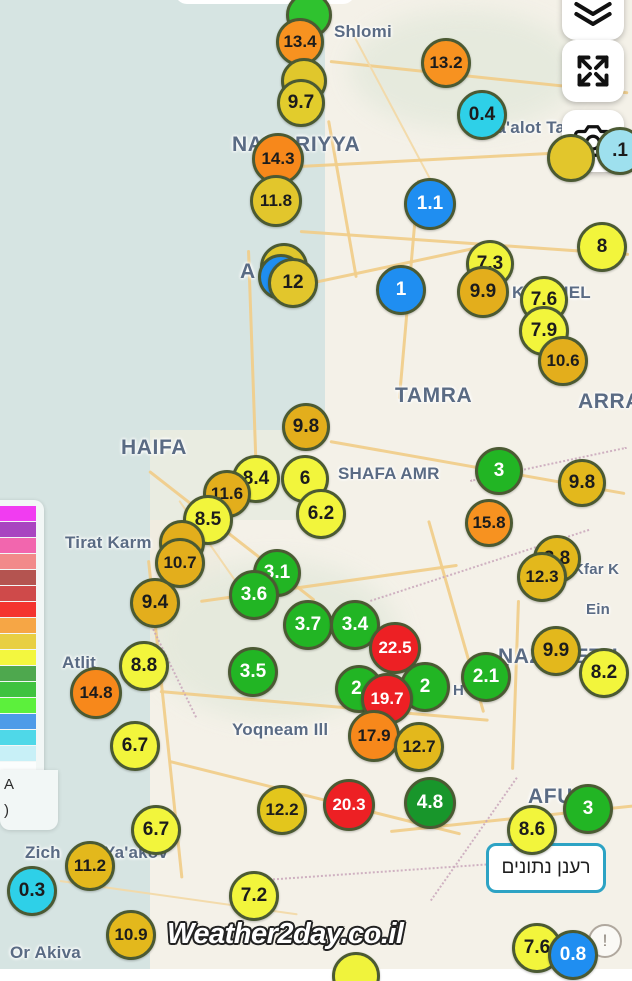 The image size is (632, 981). I want to click on station-marker: 9.7, so click(301, 103).